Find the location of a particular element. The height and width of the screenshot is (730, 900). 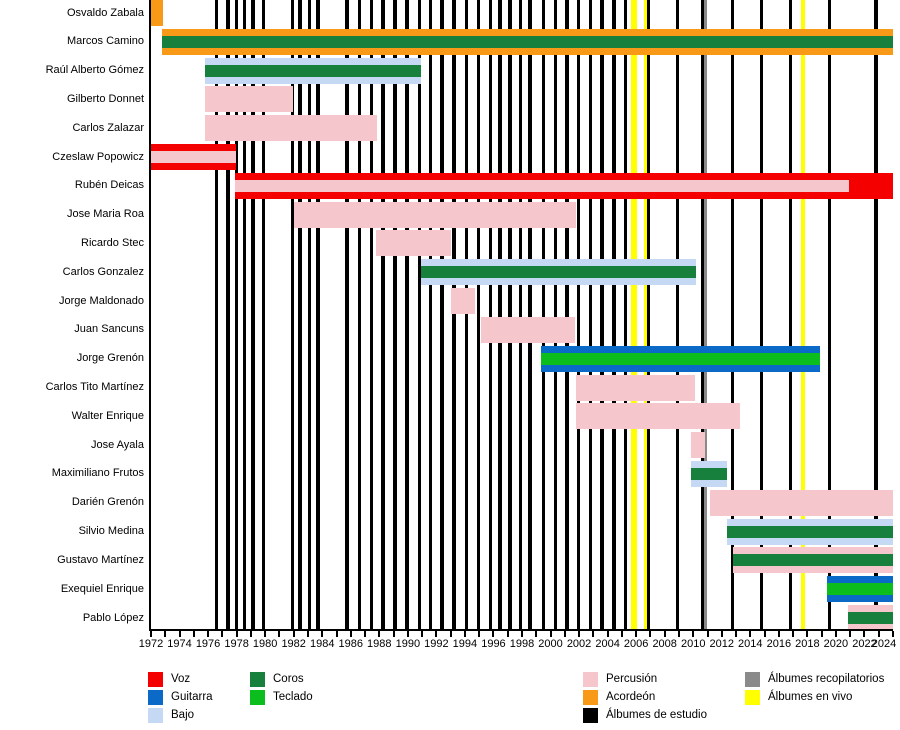

x-axis-label: 1974 is located at coordinates (179, 644).